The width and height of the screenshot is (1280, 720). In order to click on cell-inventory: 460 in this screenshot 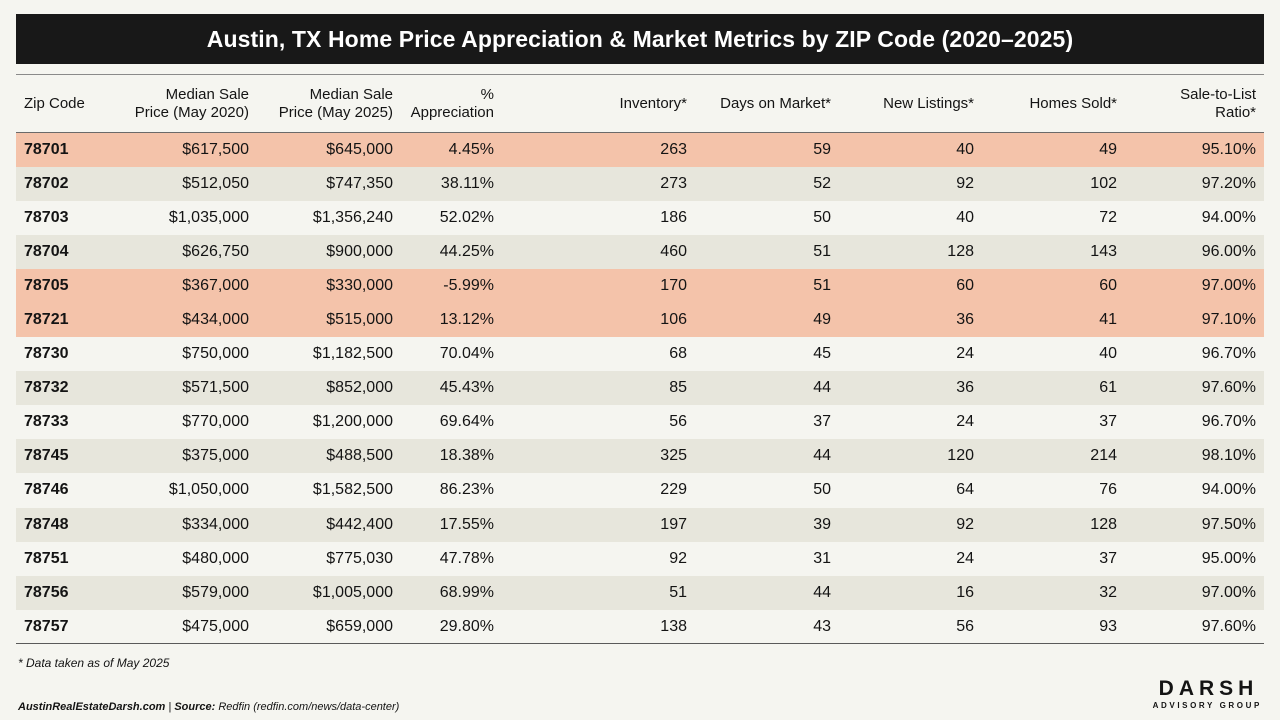, I will do `click(623, 251)`.